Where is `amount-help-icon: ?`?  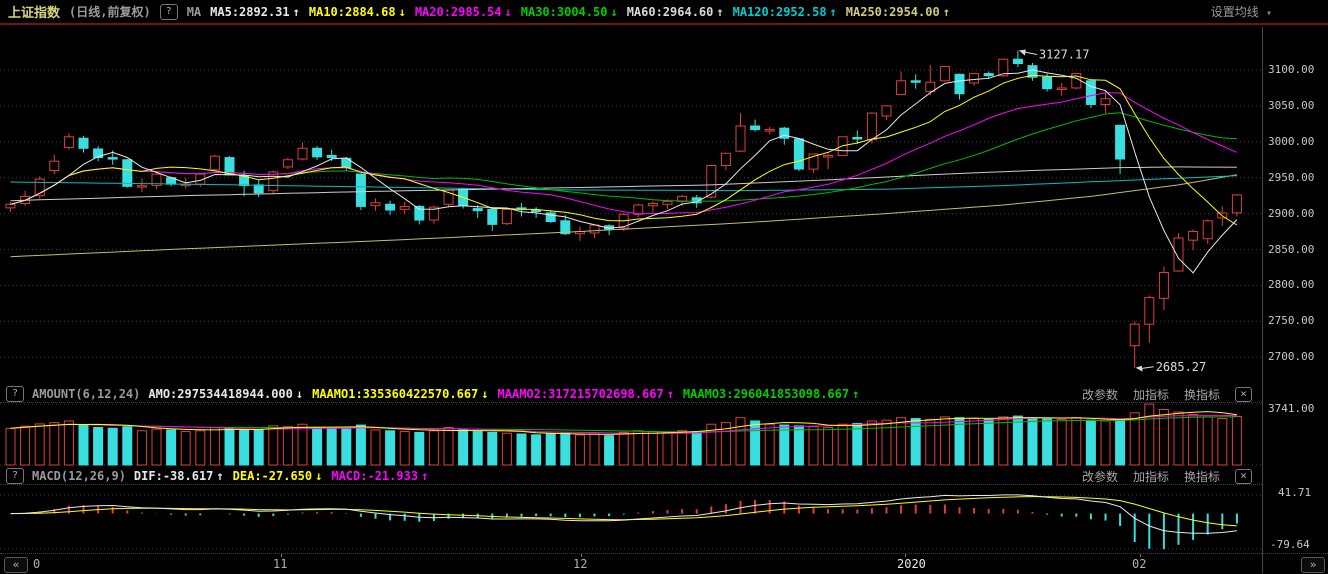
amount-help-icon: ? is located at coordinates (15, 394).